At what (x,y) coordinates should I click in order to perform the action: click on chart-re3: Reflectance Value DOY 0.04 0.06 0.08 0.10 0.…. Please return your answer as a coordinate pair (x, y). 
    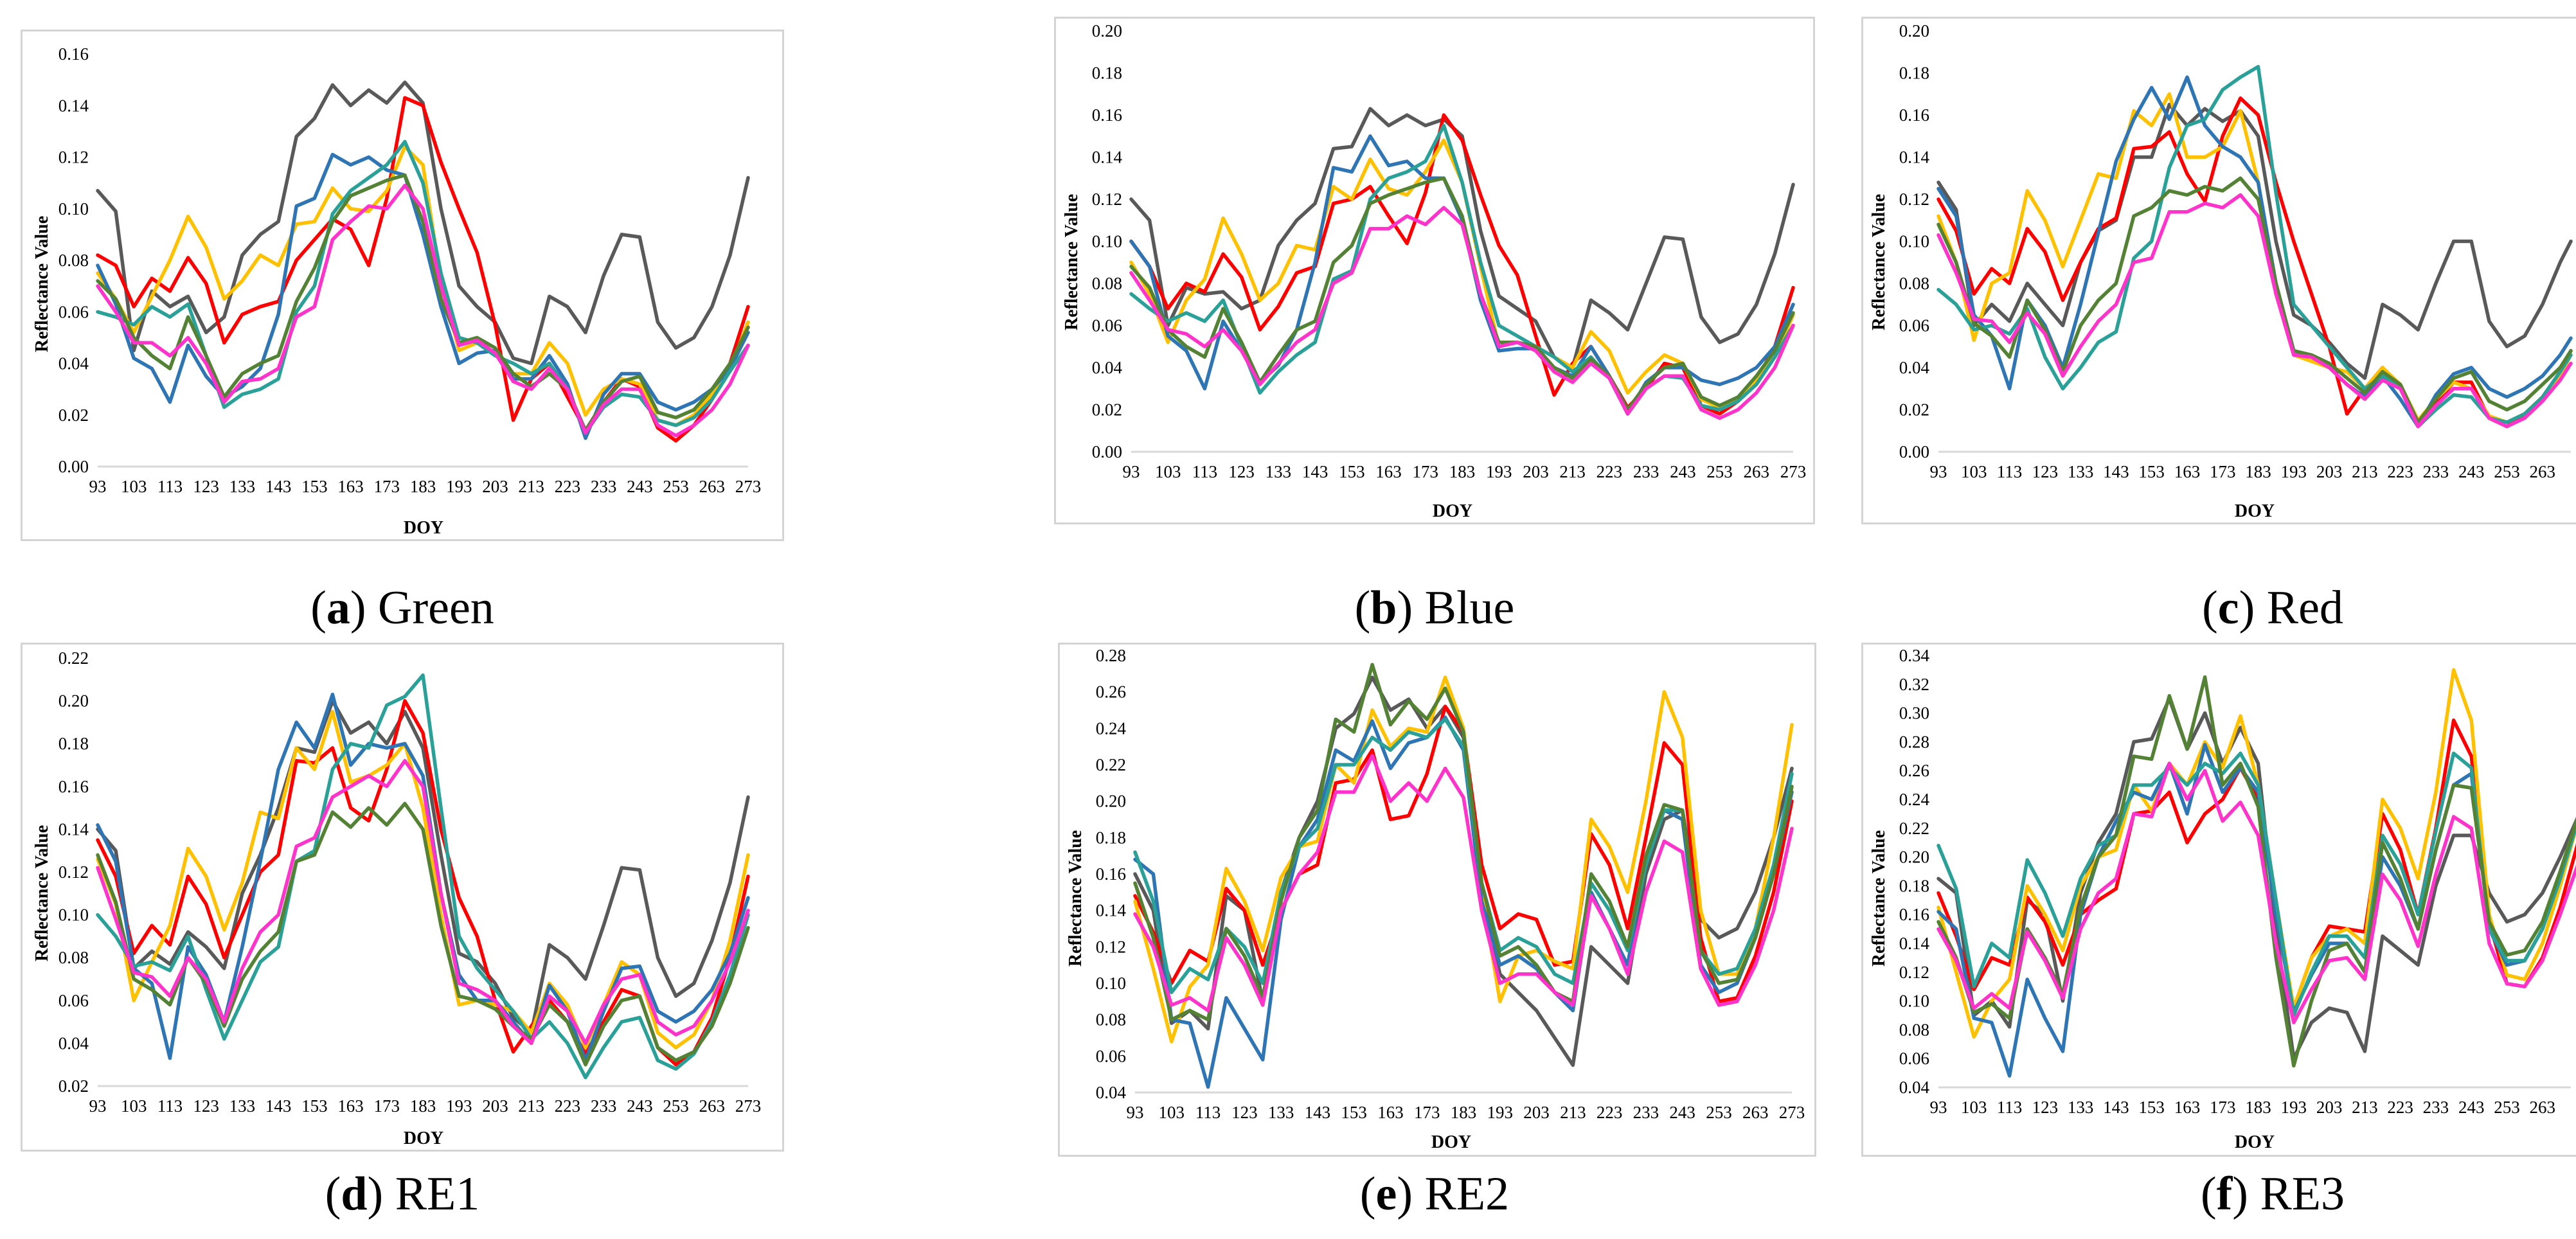
    Looking at the image, I should click on (2218, 900).